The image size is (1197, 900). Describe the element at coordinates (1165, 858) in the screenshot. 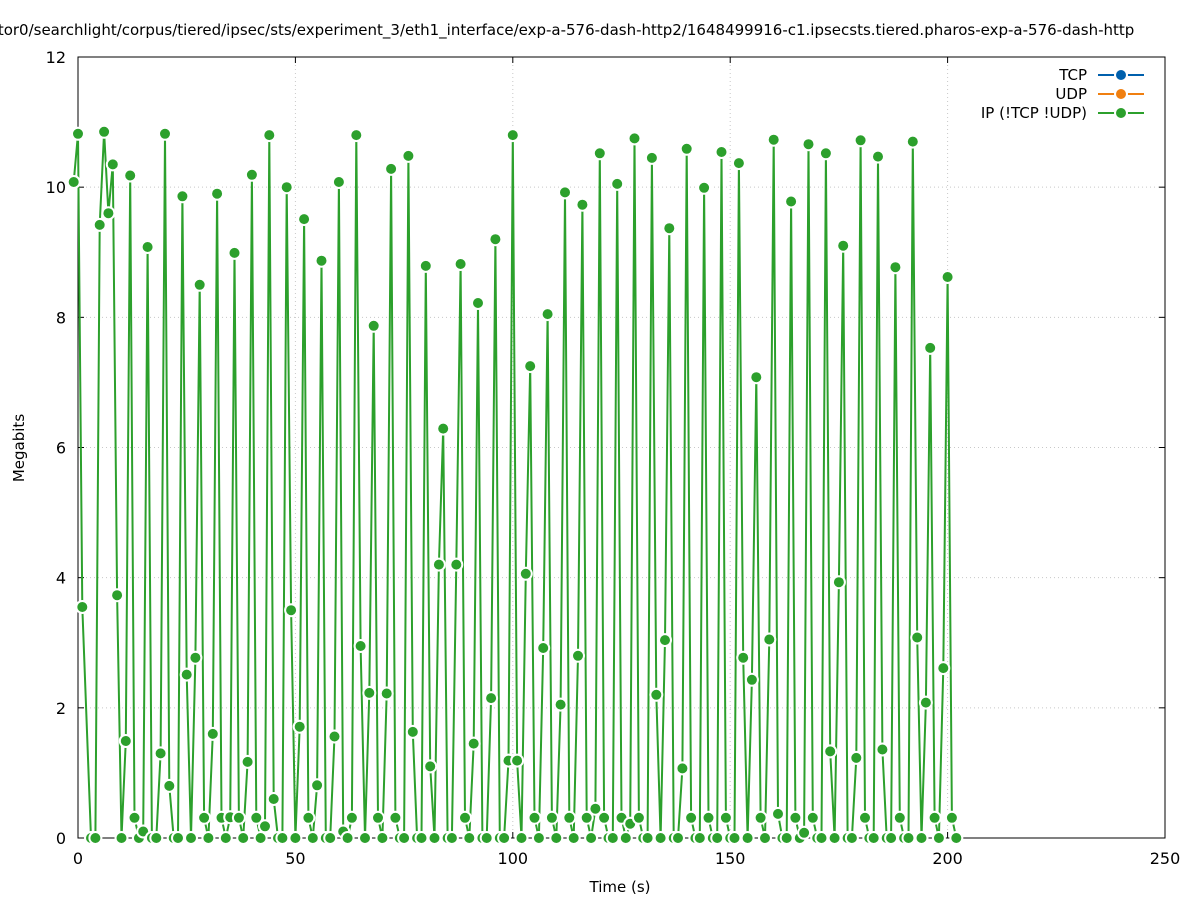

I see `x-tick-label: 250` at that location.